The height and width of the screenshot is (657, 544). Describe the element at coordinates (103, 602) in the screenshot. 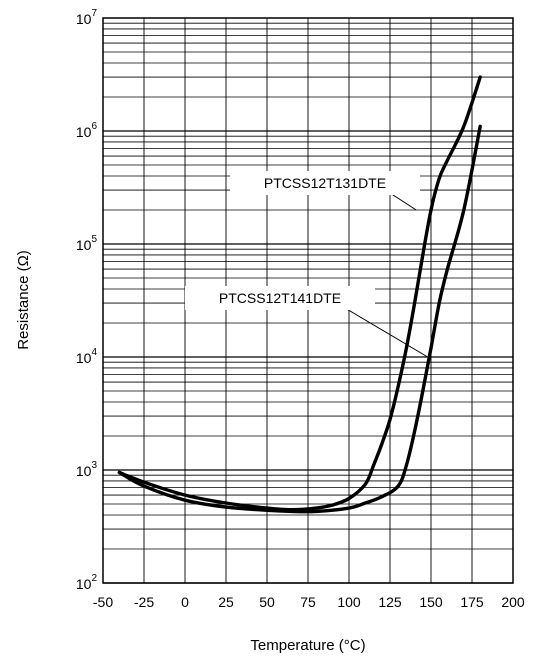

I see `x-tick-label: -50` at that location.